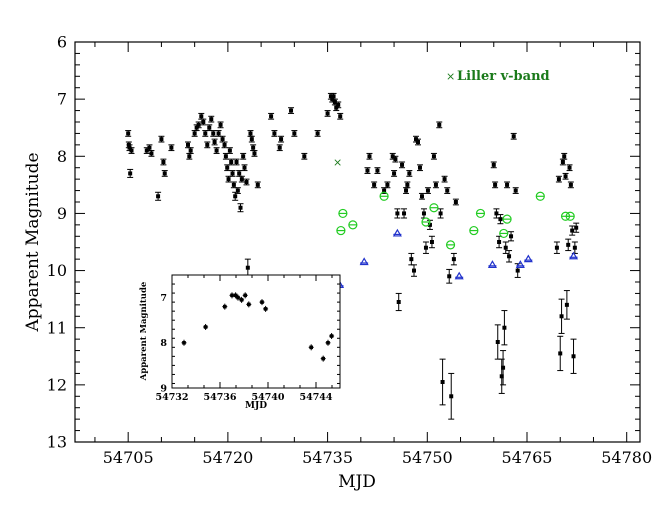 Image resolution: width=660 pixels, height=514 pixels. Describe the element at coordinates (33, 242) in the screenshot. I see `y-axis-label: Apparent Magnitude` at that location.